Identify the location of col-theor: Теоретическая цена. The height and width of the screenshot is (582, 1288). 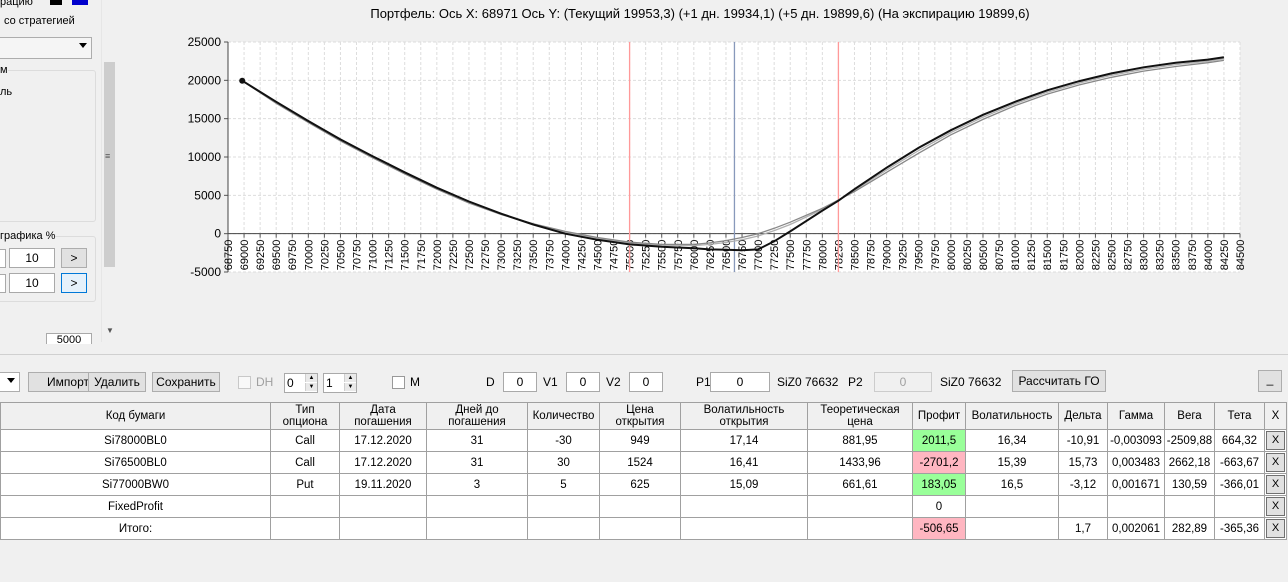
(860, 416).